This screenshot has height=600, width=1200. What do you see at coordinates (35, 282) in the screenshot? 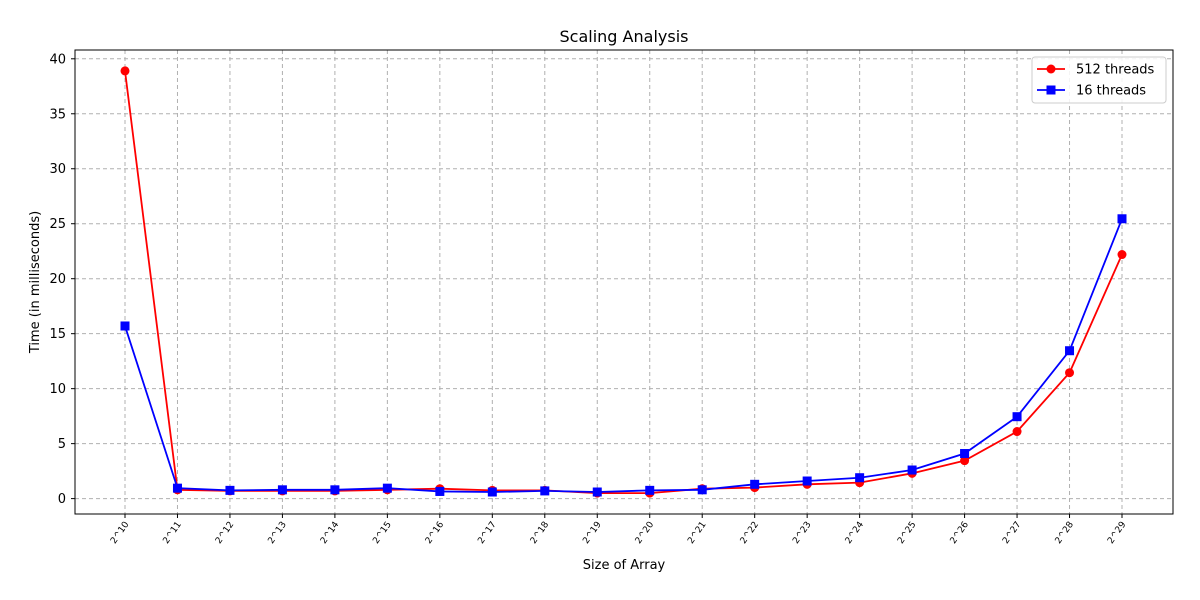
I see `y-axis-label: Time (in milliseconds)` at bounding box center [35, 282].